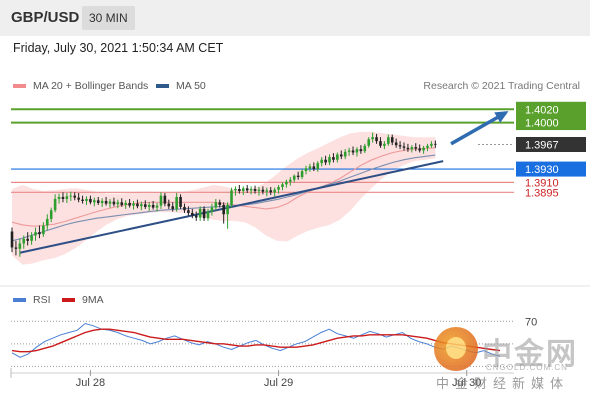 This screenshot has height=400, width=590. I want to click on watermark-subtitle: 中金财经新媒体, so click(503, 384).